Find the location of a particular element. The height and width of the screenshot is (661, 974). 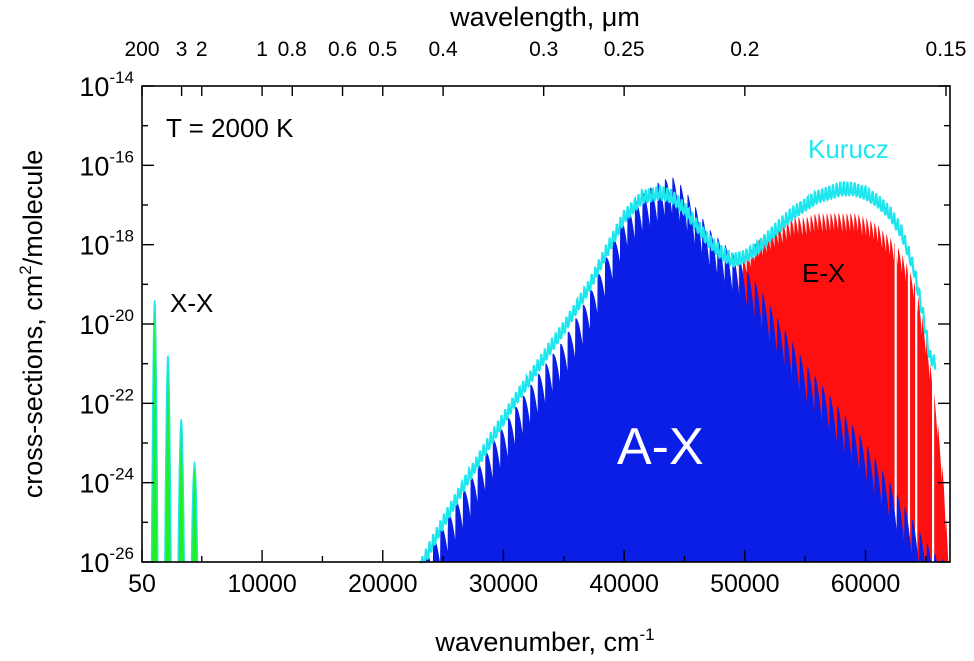

x2-tick-label: 0.4 is located at coordinates (444, 49).